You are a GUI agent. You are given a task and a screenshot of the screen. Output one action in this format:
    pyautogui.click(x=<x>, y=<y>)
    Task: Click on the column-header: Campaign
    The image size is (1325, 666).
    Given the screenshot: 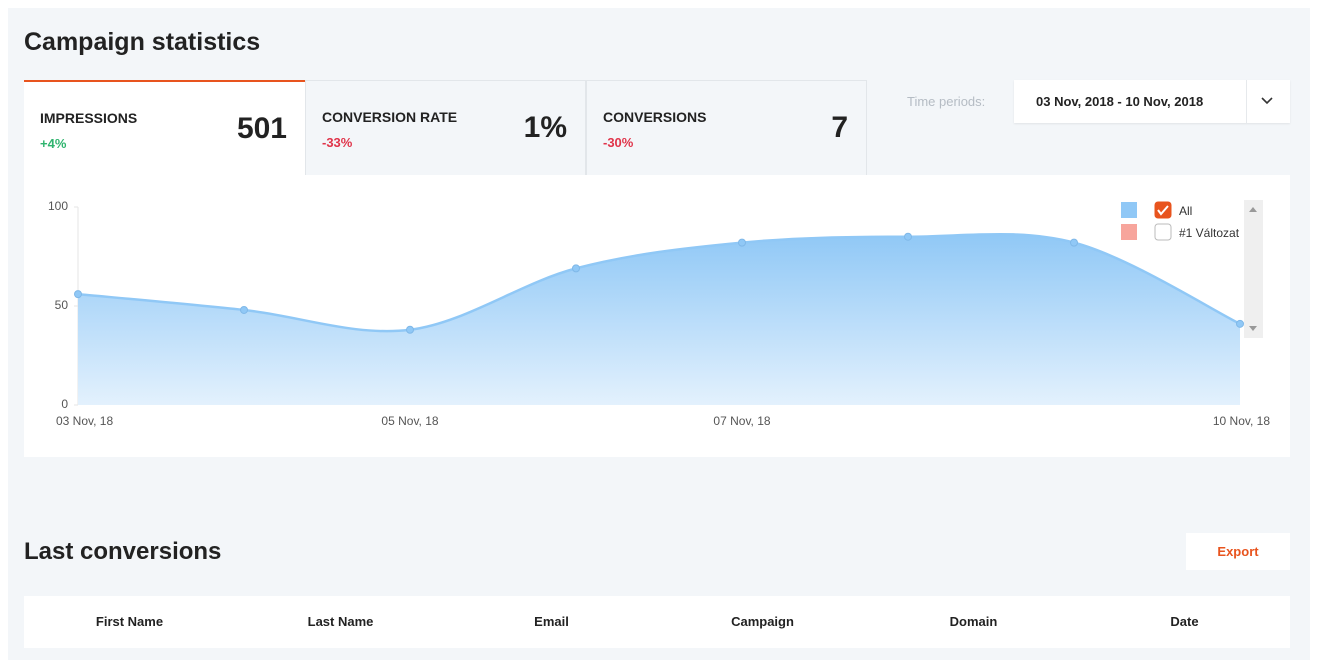 What is the action you would take?
    pyautogui.click(x=762, y=621)
    